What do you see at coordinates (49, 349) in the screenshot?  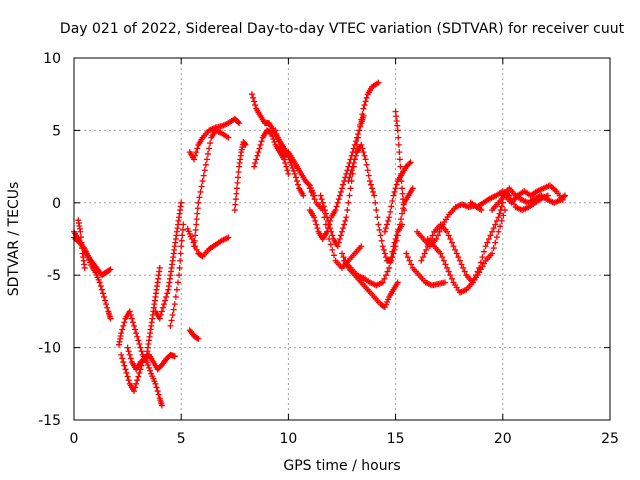 I see `y-tick-label: -10` at bounding box center [49, 349].